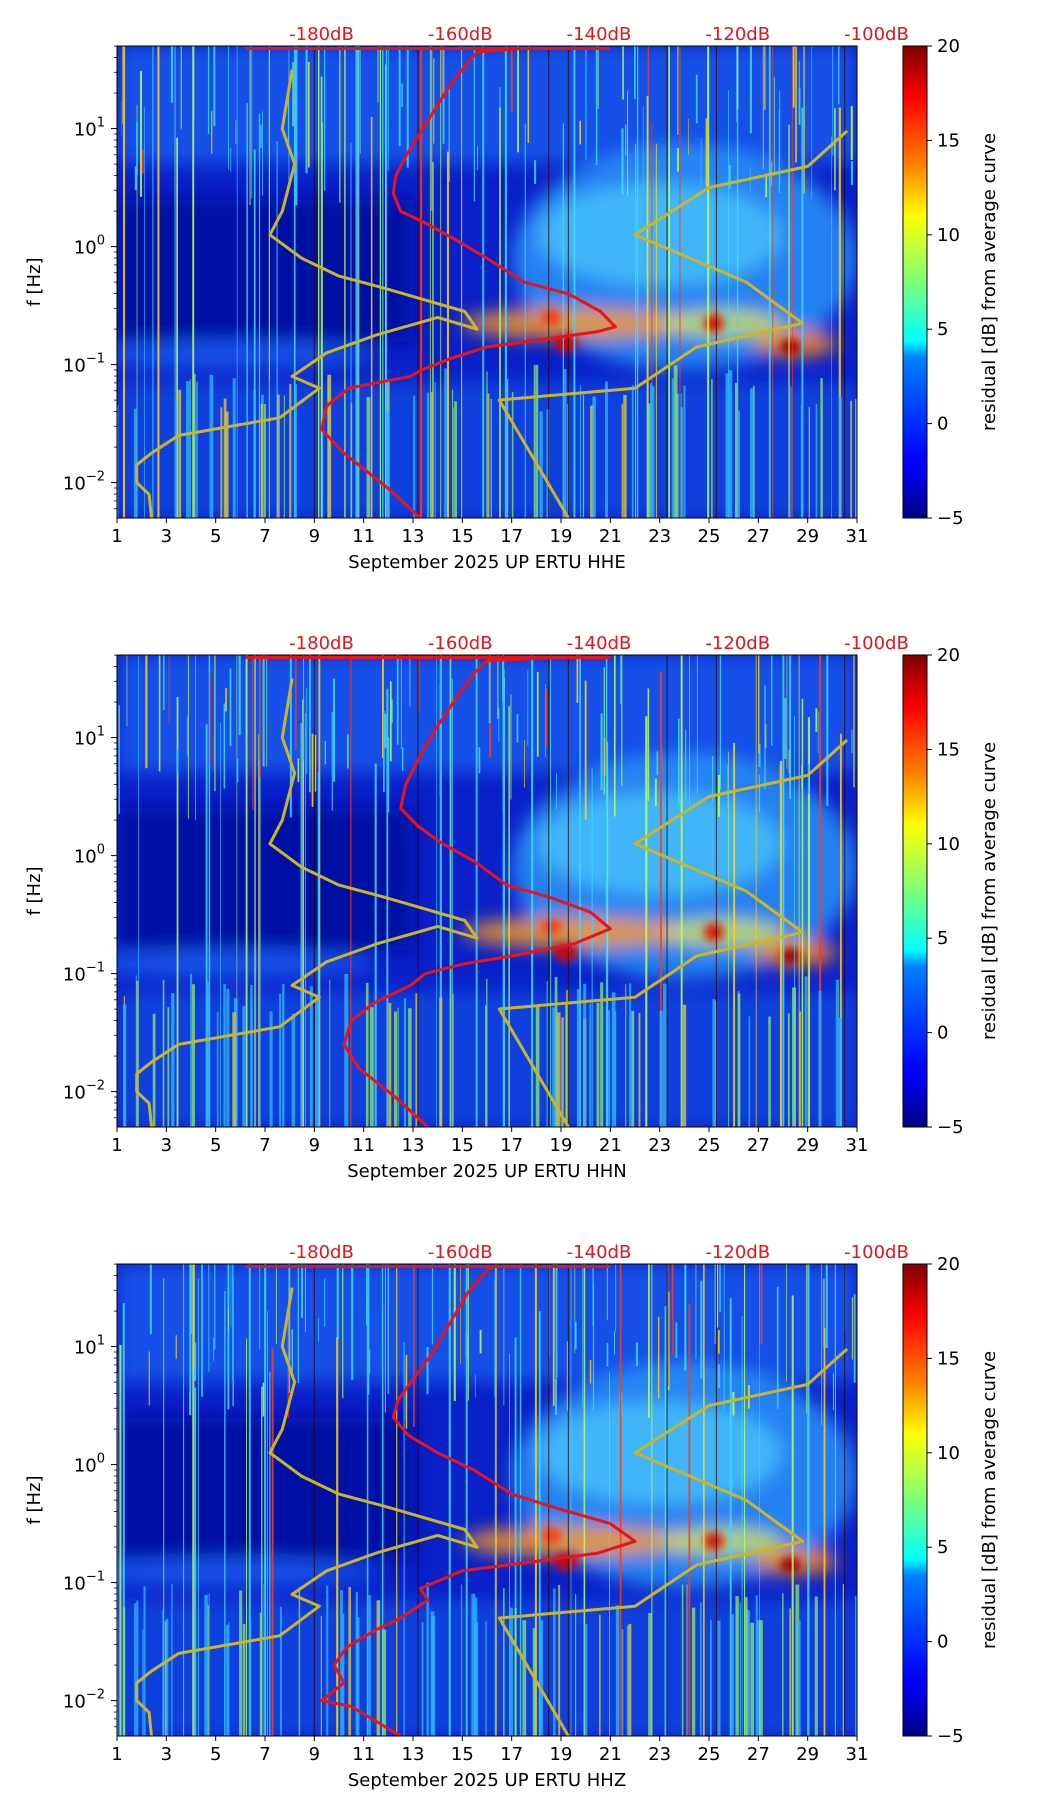  What do you see at coordinates (487, 1780) in the screenshot?
I see `x-axis-label: September 2025 UP ERTU HHZ` at bounding box center [487, 1780].